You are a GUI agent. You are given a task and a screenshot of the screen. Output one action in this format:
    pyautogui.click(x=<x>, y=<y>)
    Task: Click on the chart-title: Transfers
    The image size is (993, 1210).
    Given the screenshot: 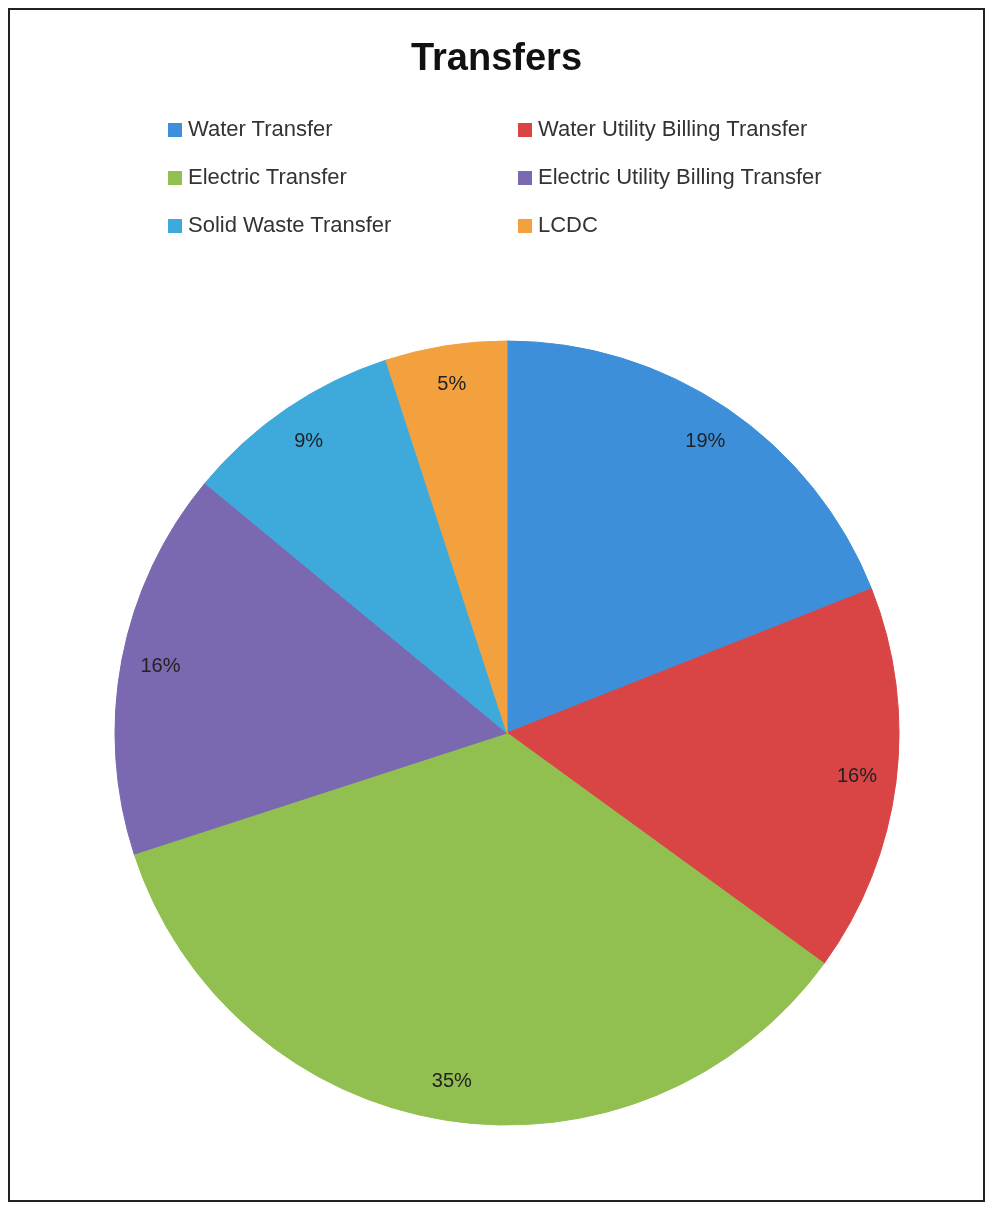 What is the action you would take?
    pyautogui.click(x=496, y=57)
    